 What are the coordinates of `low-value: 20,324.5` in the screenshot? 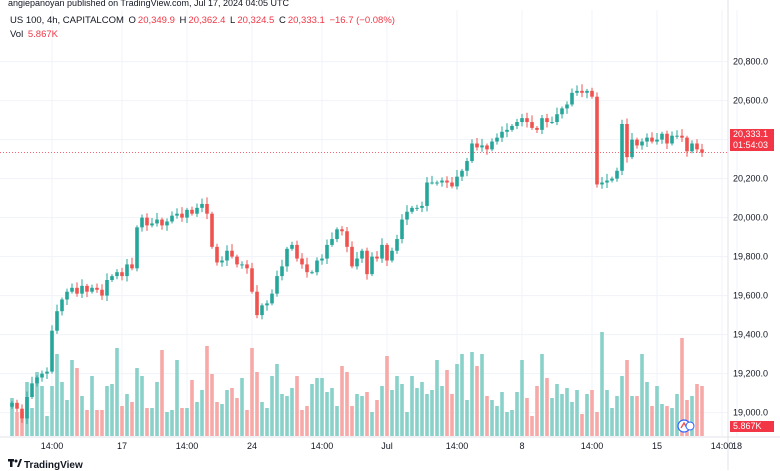 It's located at (256, 20).